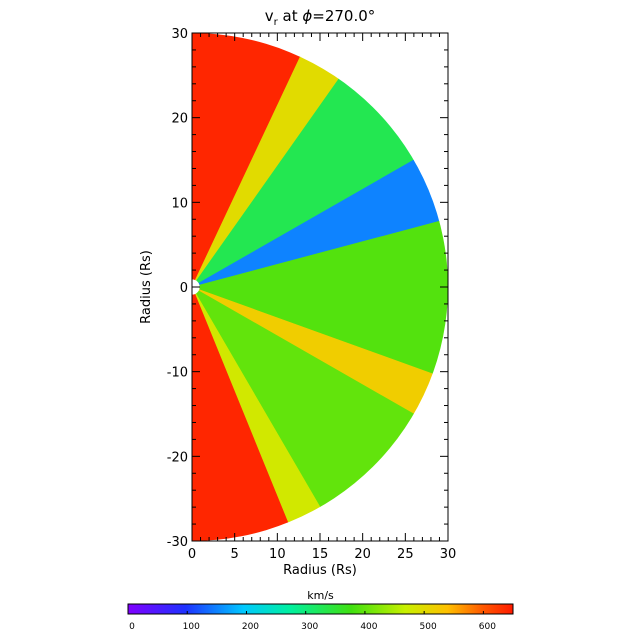  I want to click on chart-title: vr at ϕ=270.0°, so click(320, 17).